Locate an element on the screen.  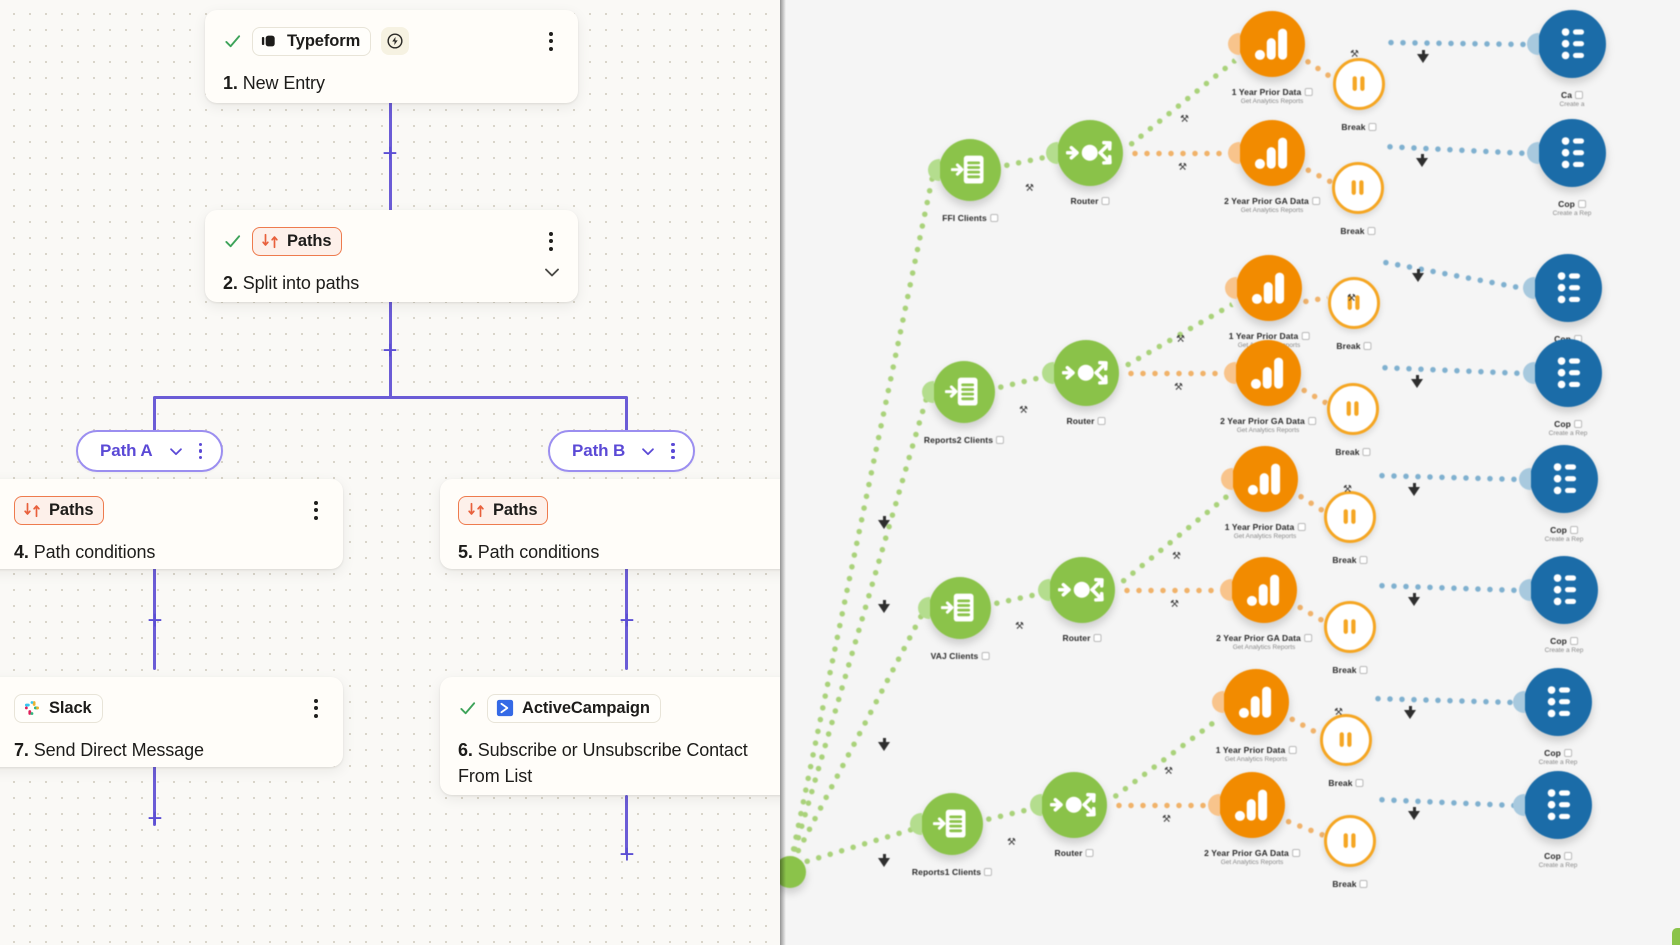
step-7-menu-button is located at coordinates (316, 708).